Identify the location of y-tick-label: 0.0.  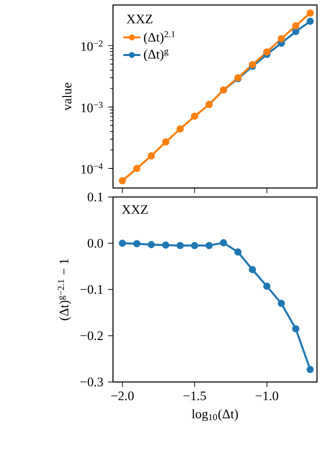
(95, 243).